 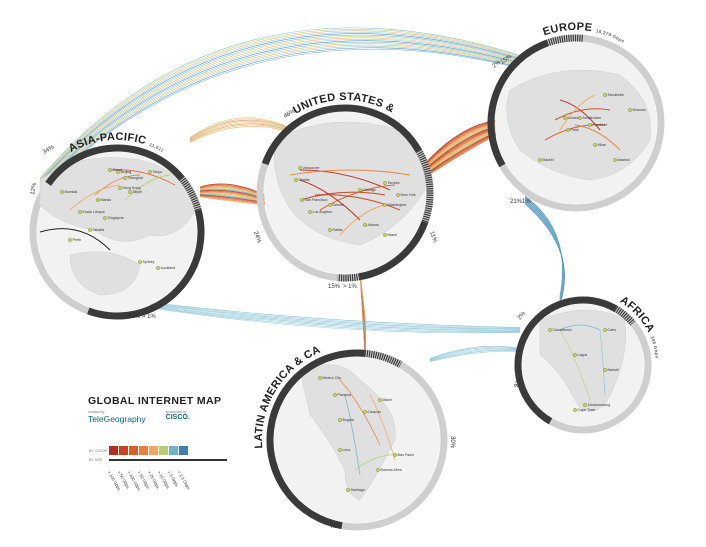 I want to click on region-us, so click(x=345, y=193).